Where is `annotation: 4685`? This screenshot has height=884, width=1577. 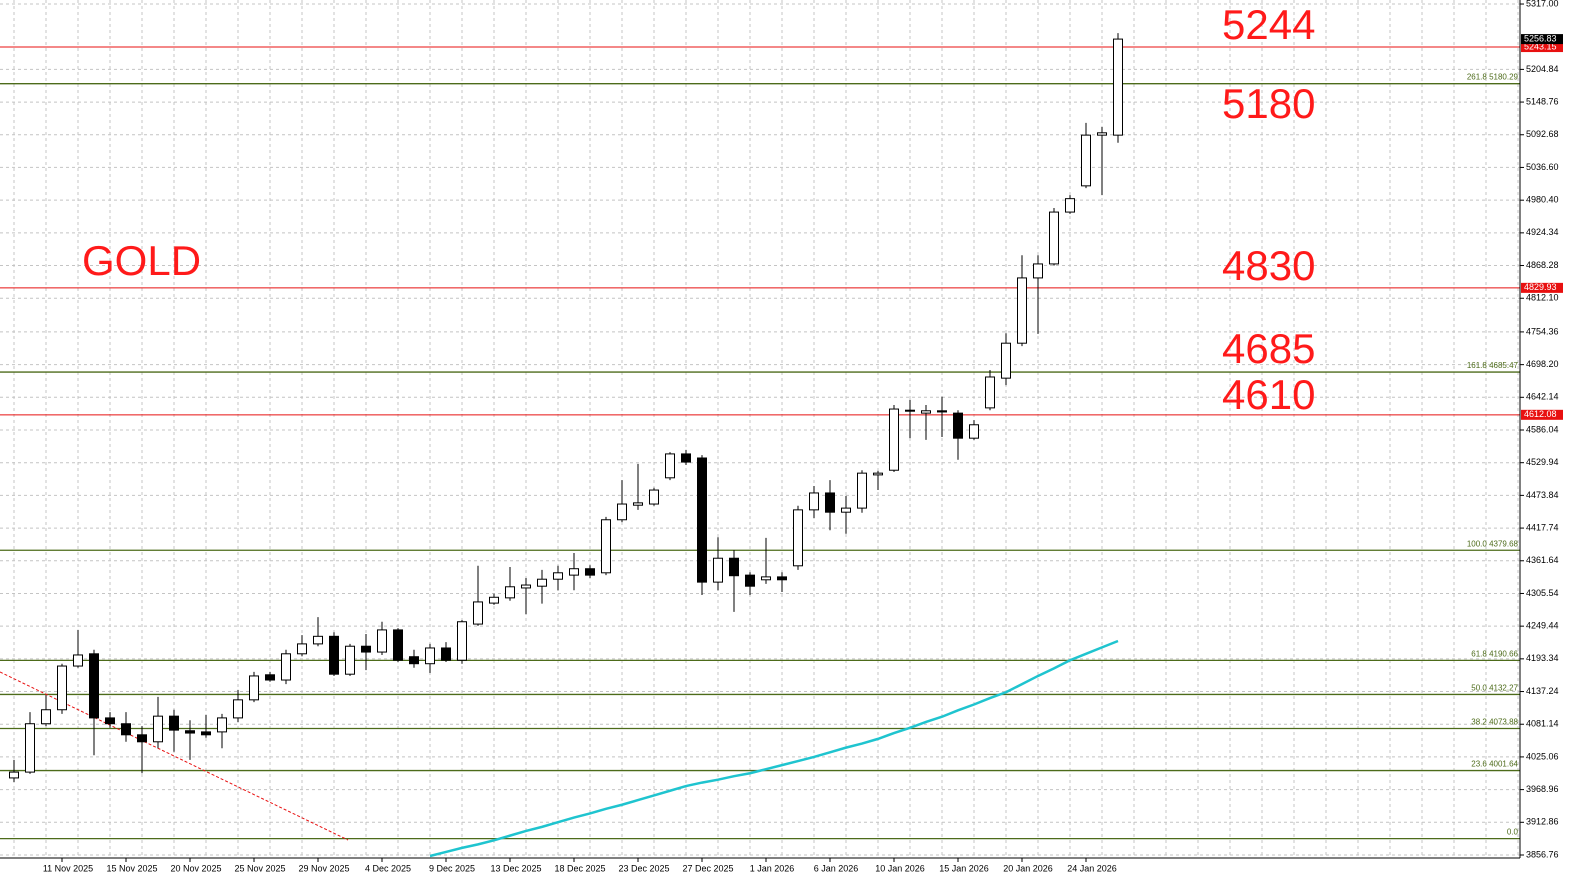 annotation: 4685 is located at coordinates (1268, 348).